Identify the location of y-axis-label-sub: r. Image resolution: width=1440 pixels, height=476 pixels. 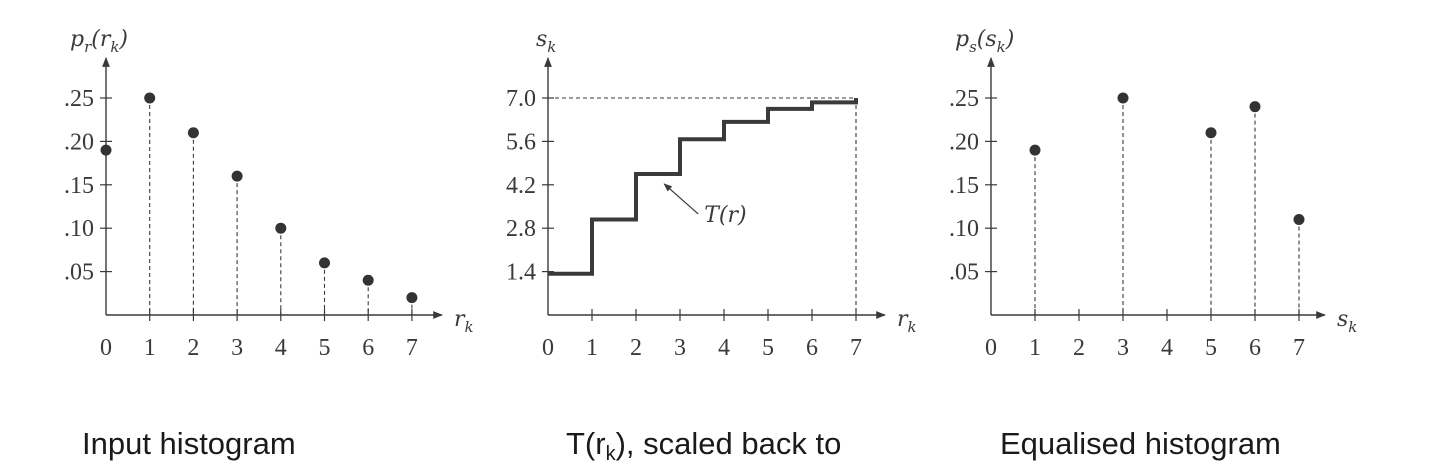
(88, 47).